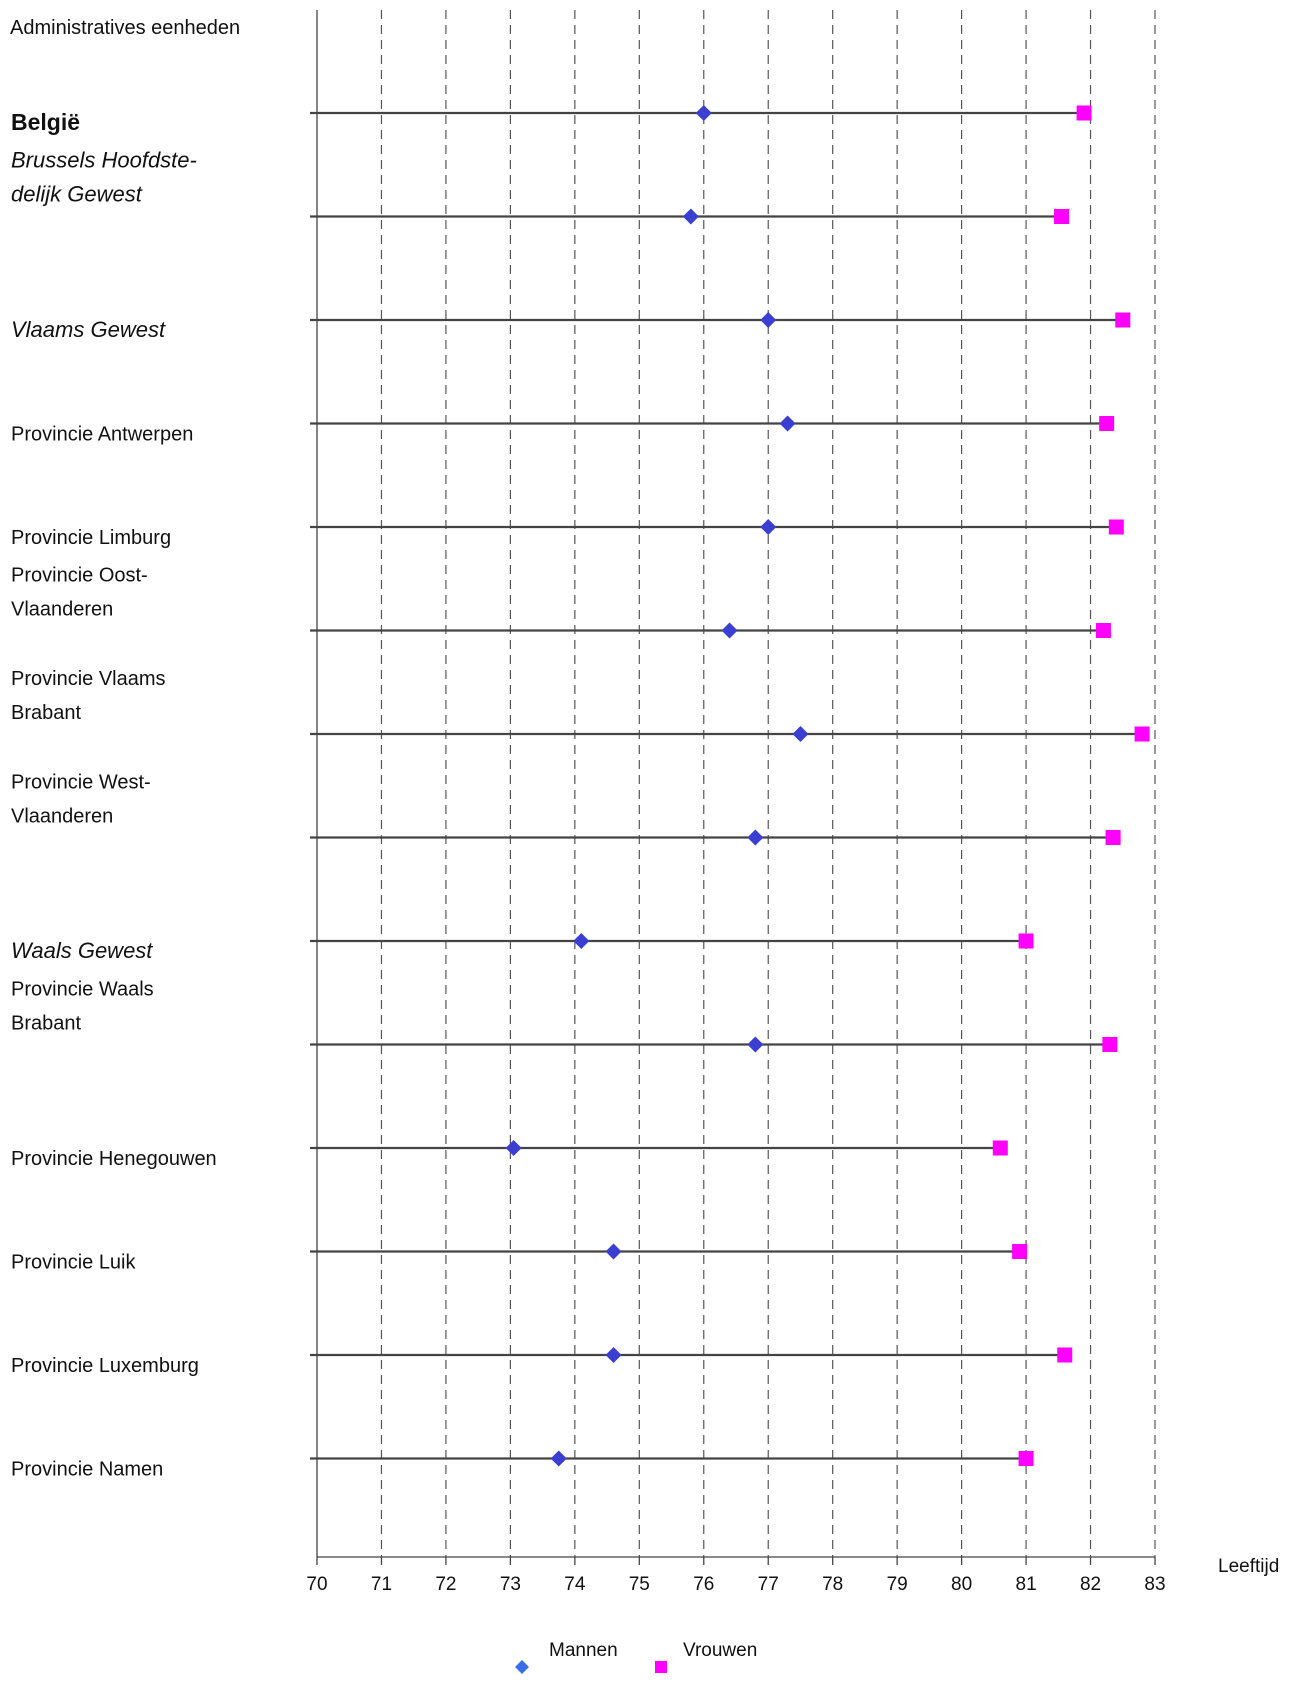 This screenshot has height=1686, width=1289. I want to click on category-label: Provincie West-, so click(81, 783).